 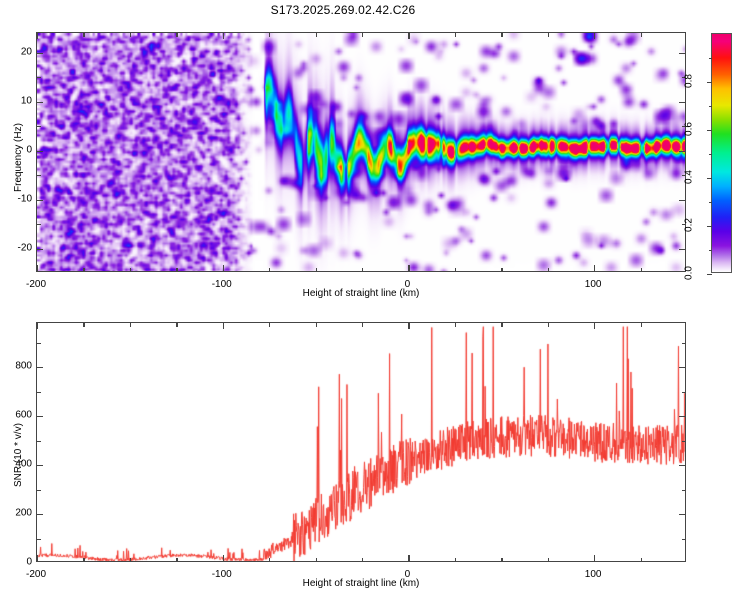 I want to click on spectrogram-yticklabel: -20, so click(x=24, y=247).